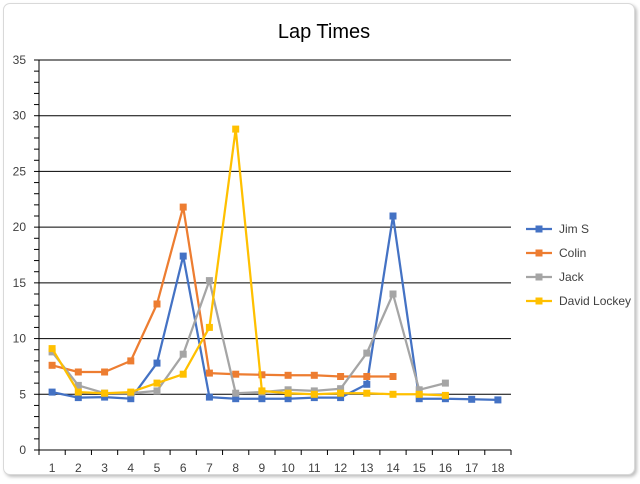 The height and width of the screenshot is (484, 640). I want to click on x-tick-label: 15, so click(420, 468).